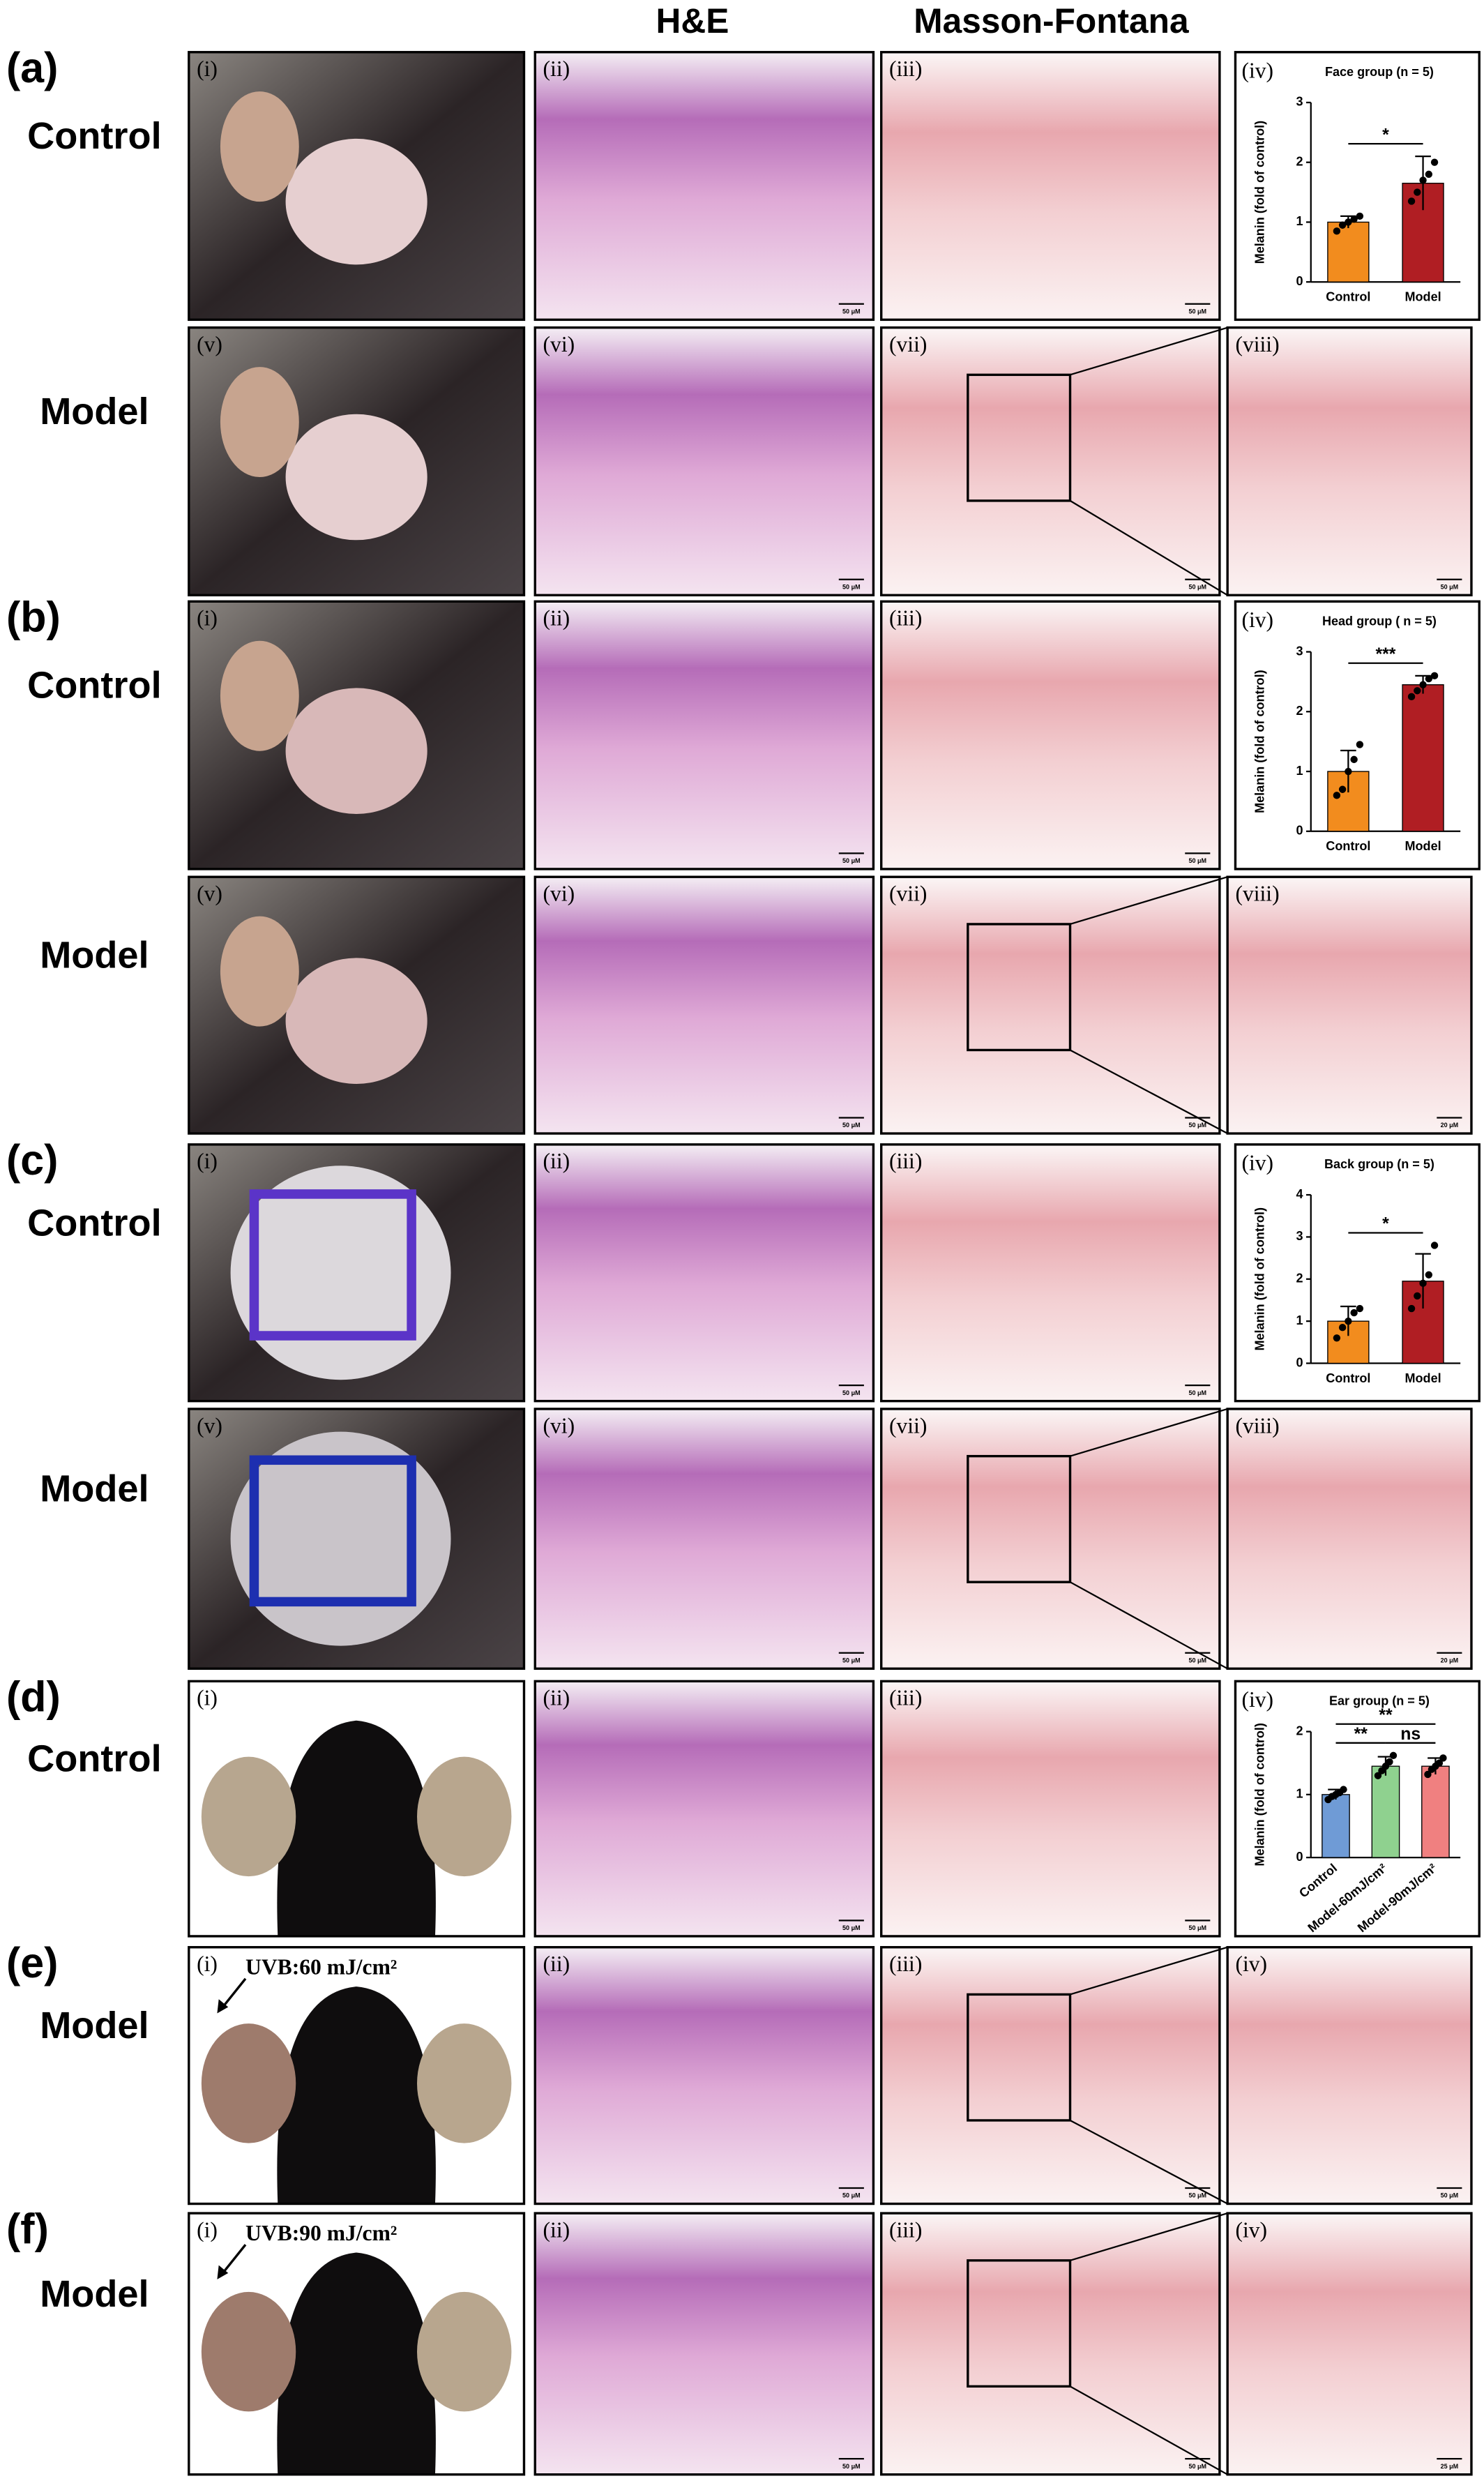 The height and width of the screenshot is (2481, 1484). What do you see at coordinates (33, 616) in the screenshot?
I see `section-letter: (b)` at bounding box center [33, 616].